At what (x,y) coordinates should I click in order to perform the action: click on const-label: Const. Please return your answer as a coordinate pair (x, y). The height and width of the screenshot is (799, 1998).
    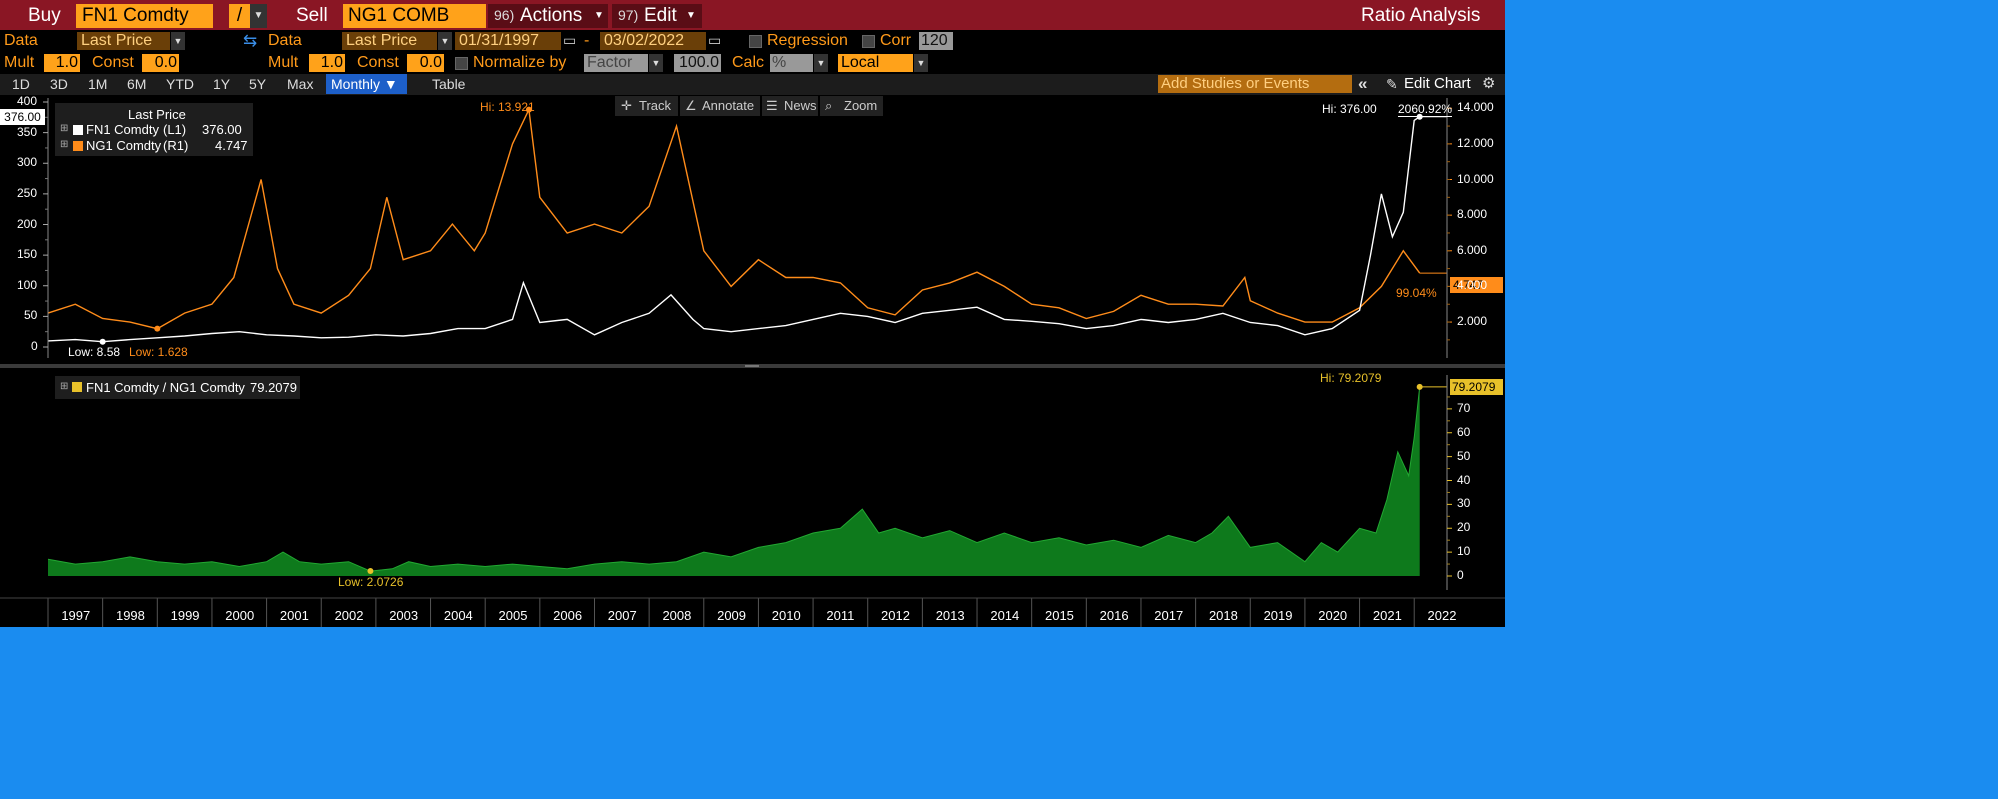
    Looking at the image, I should click on (113, 62).